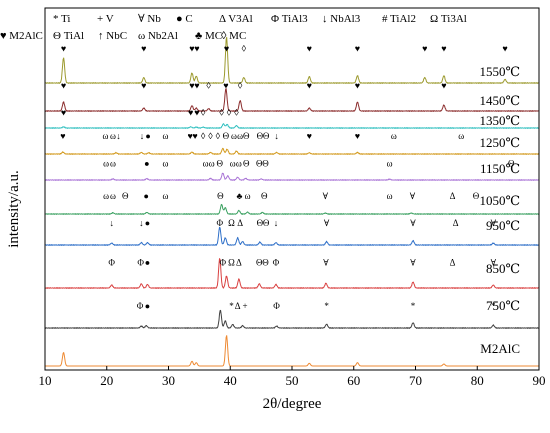  I want to click on legend-entry: Θ TiAl, so click(68, 36).